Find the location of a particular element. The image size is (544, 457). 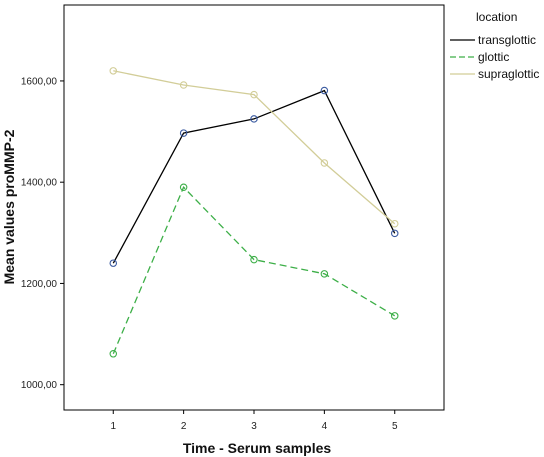

legend-item-glottic: glottic is located at coordinates (479, 57).